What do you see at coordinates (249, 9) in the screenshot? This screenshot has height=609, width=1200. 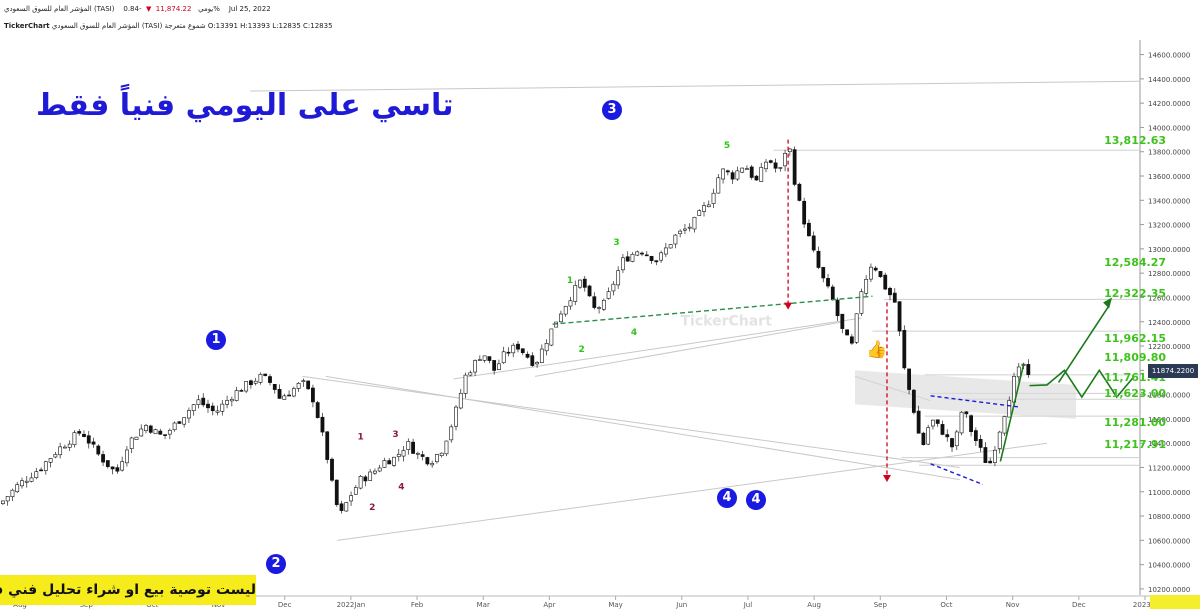 I see `header-date: Jul 25, 2022` at bounding box center [249, 9].